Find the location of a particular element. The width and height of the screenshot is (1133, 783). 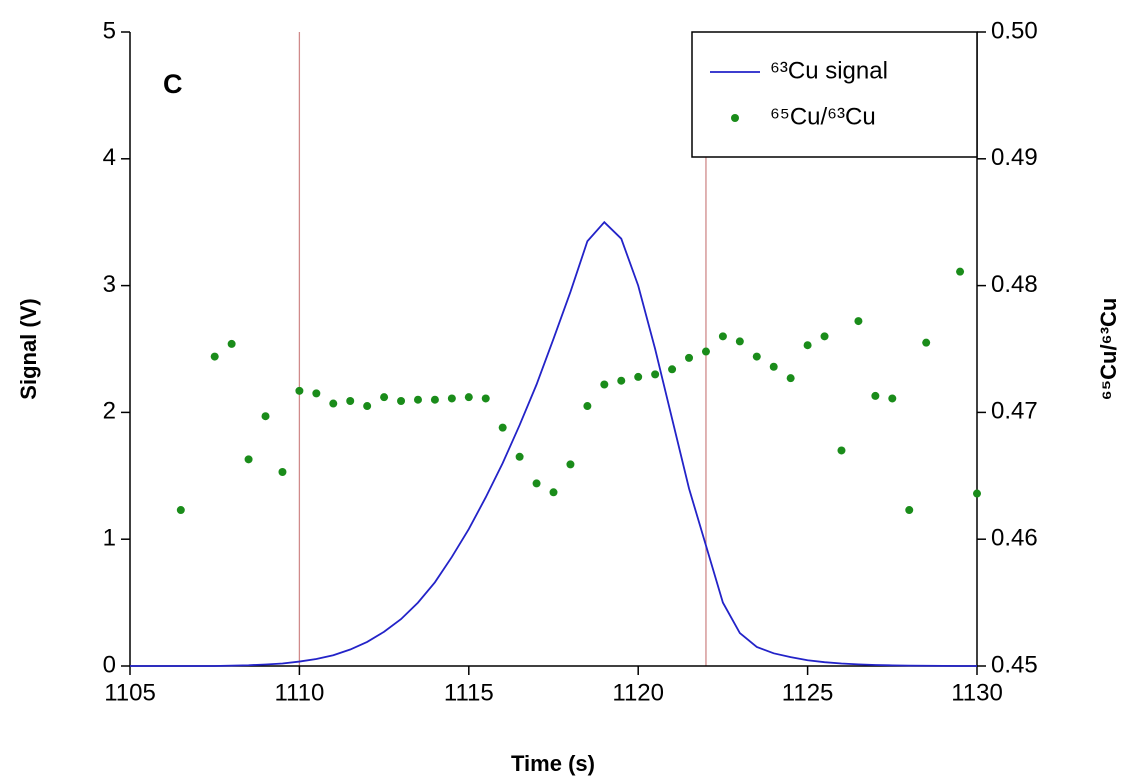

y2-tick-label: 0.49 is located at coordinates (1014, 157).